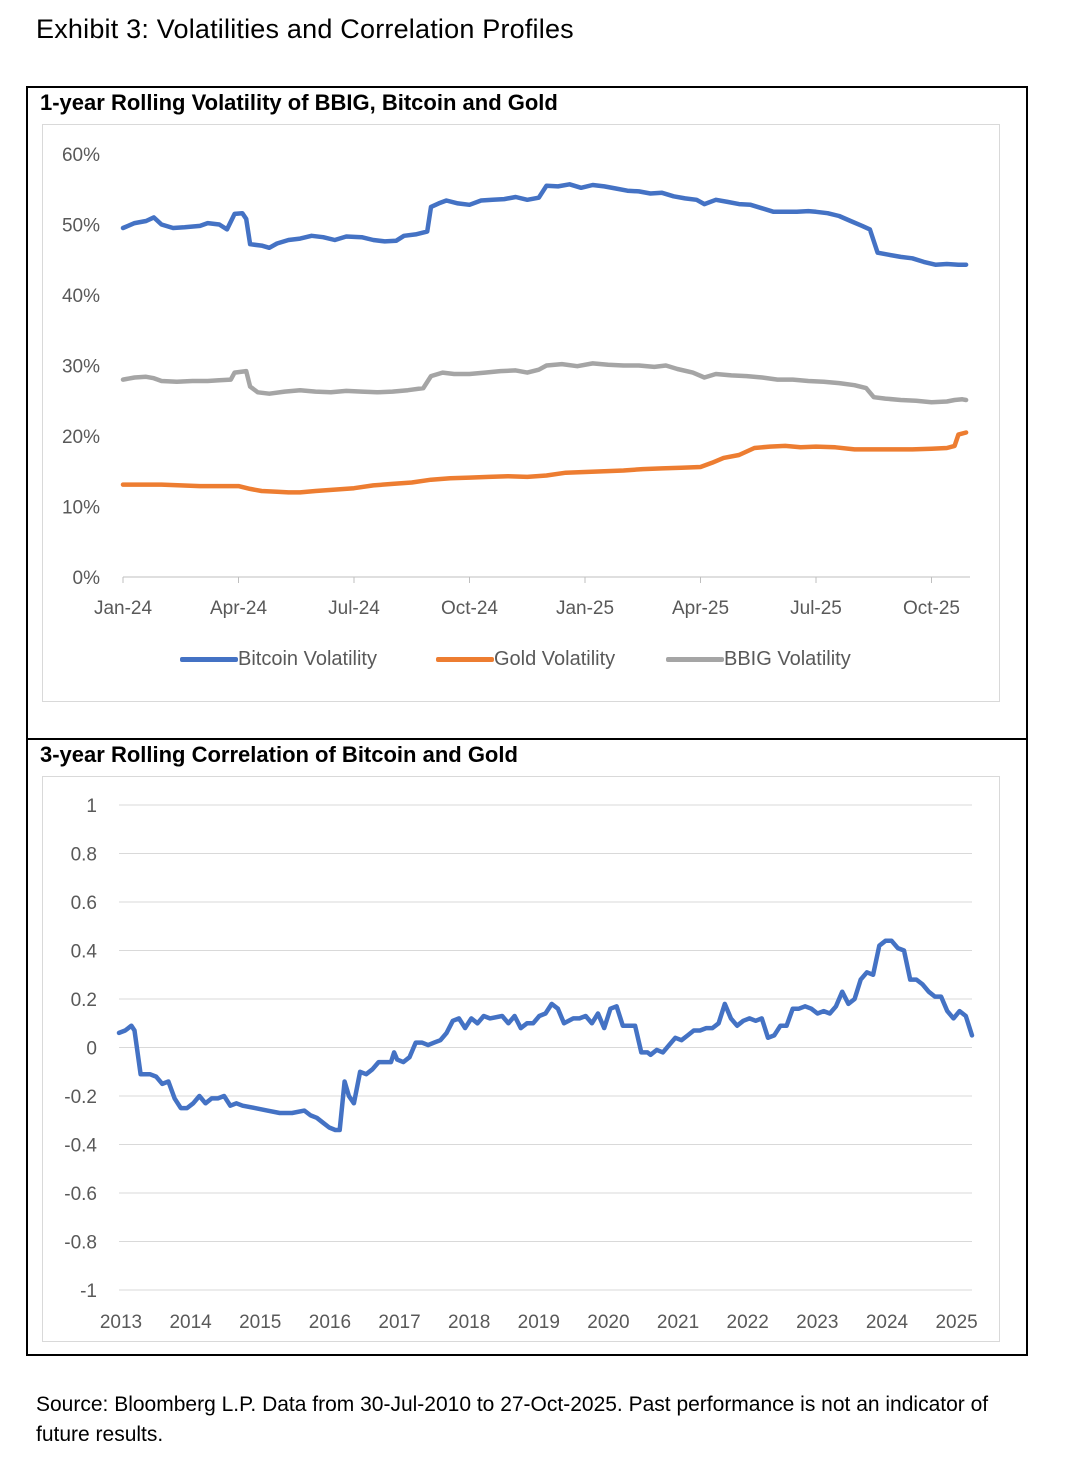 Image resolution: width=1084 pixels, height=1458 pixels. I want to click on legend-item-bbig: BBIG Volatility, so click(758, 659).